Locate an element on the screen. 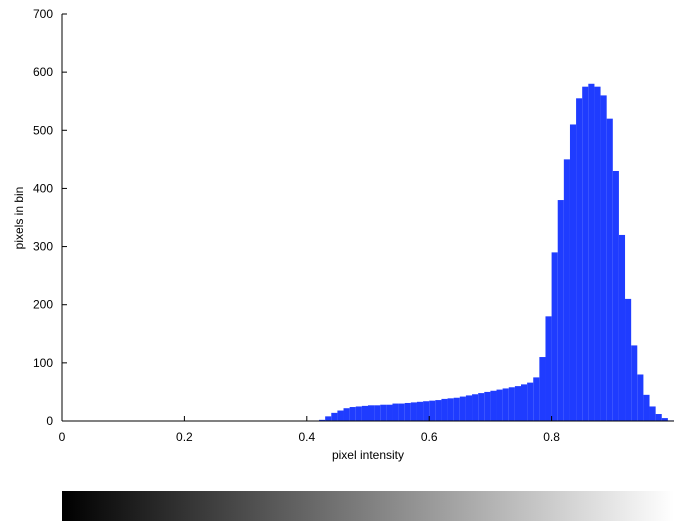 The height and width of the screenshot is (521, 674). y-tick-label: 500 is located at coordinates (43, 130).